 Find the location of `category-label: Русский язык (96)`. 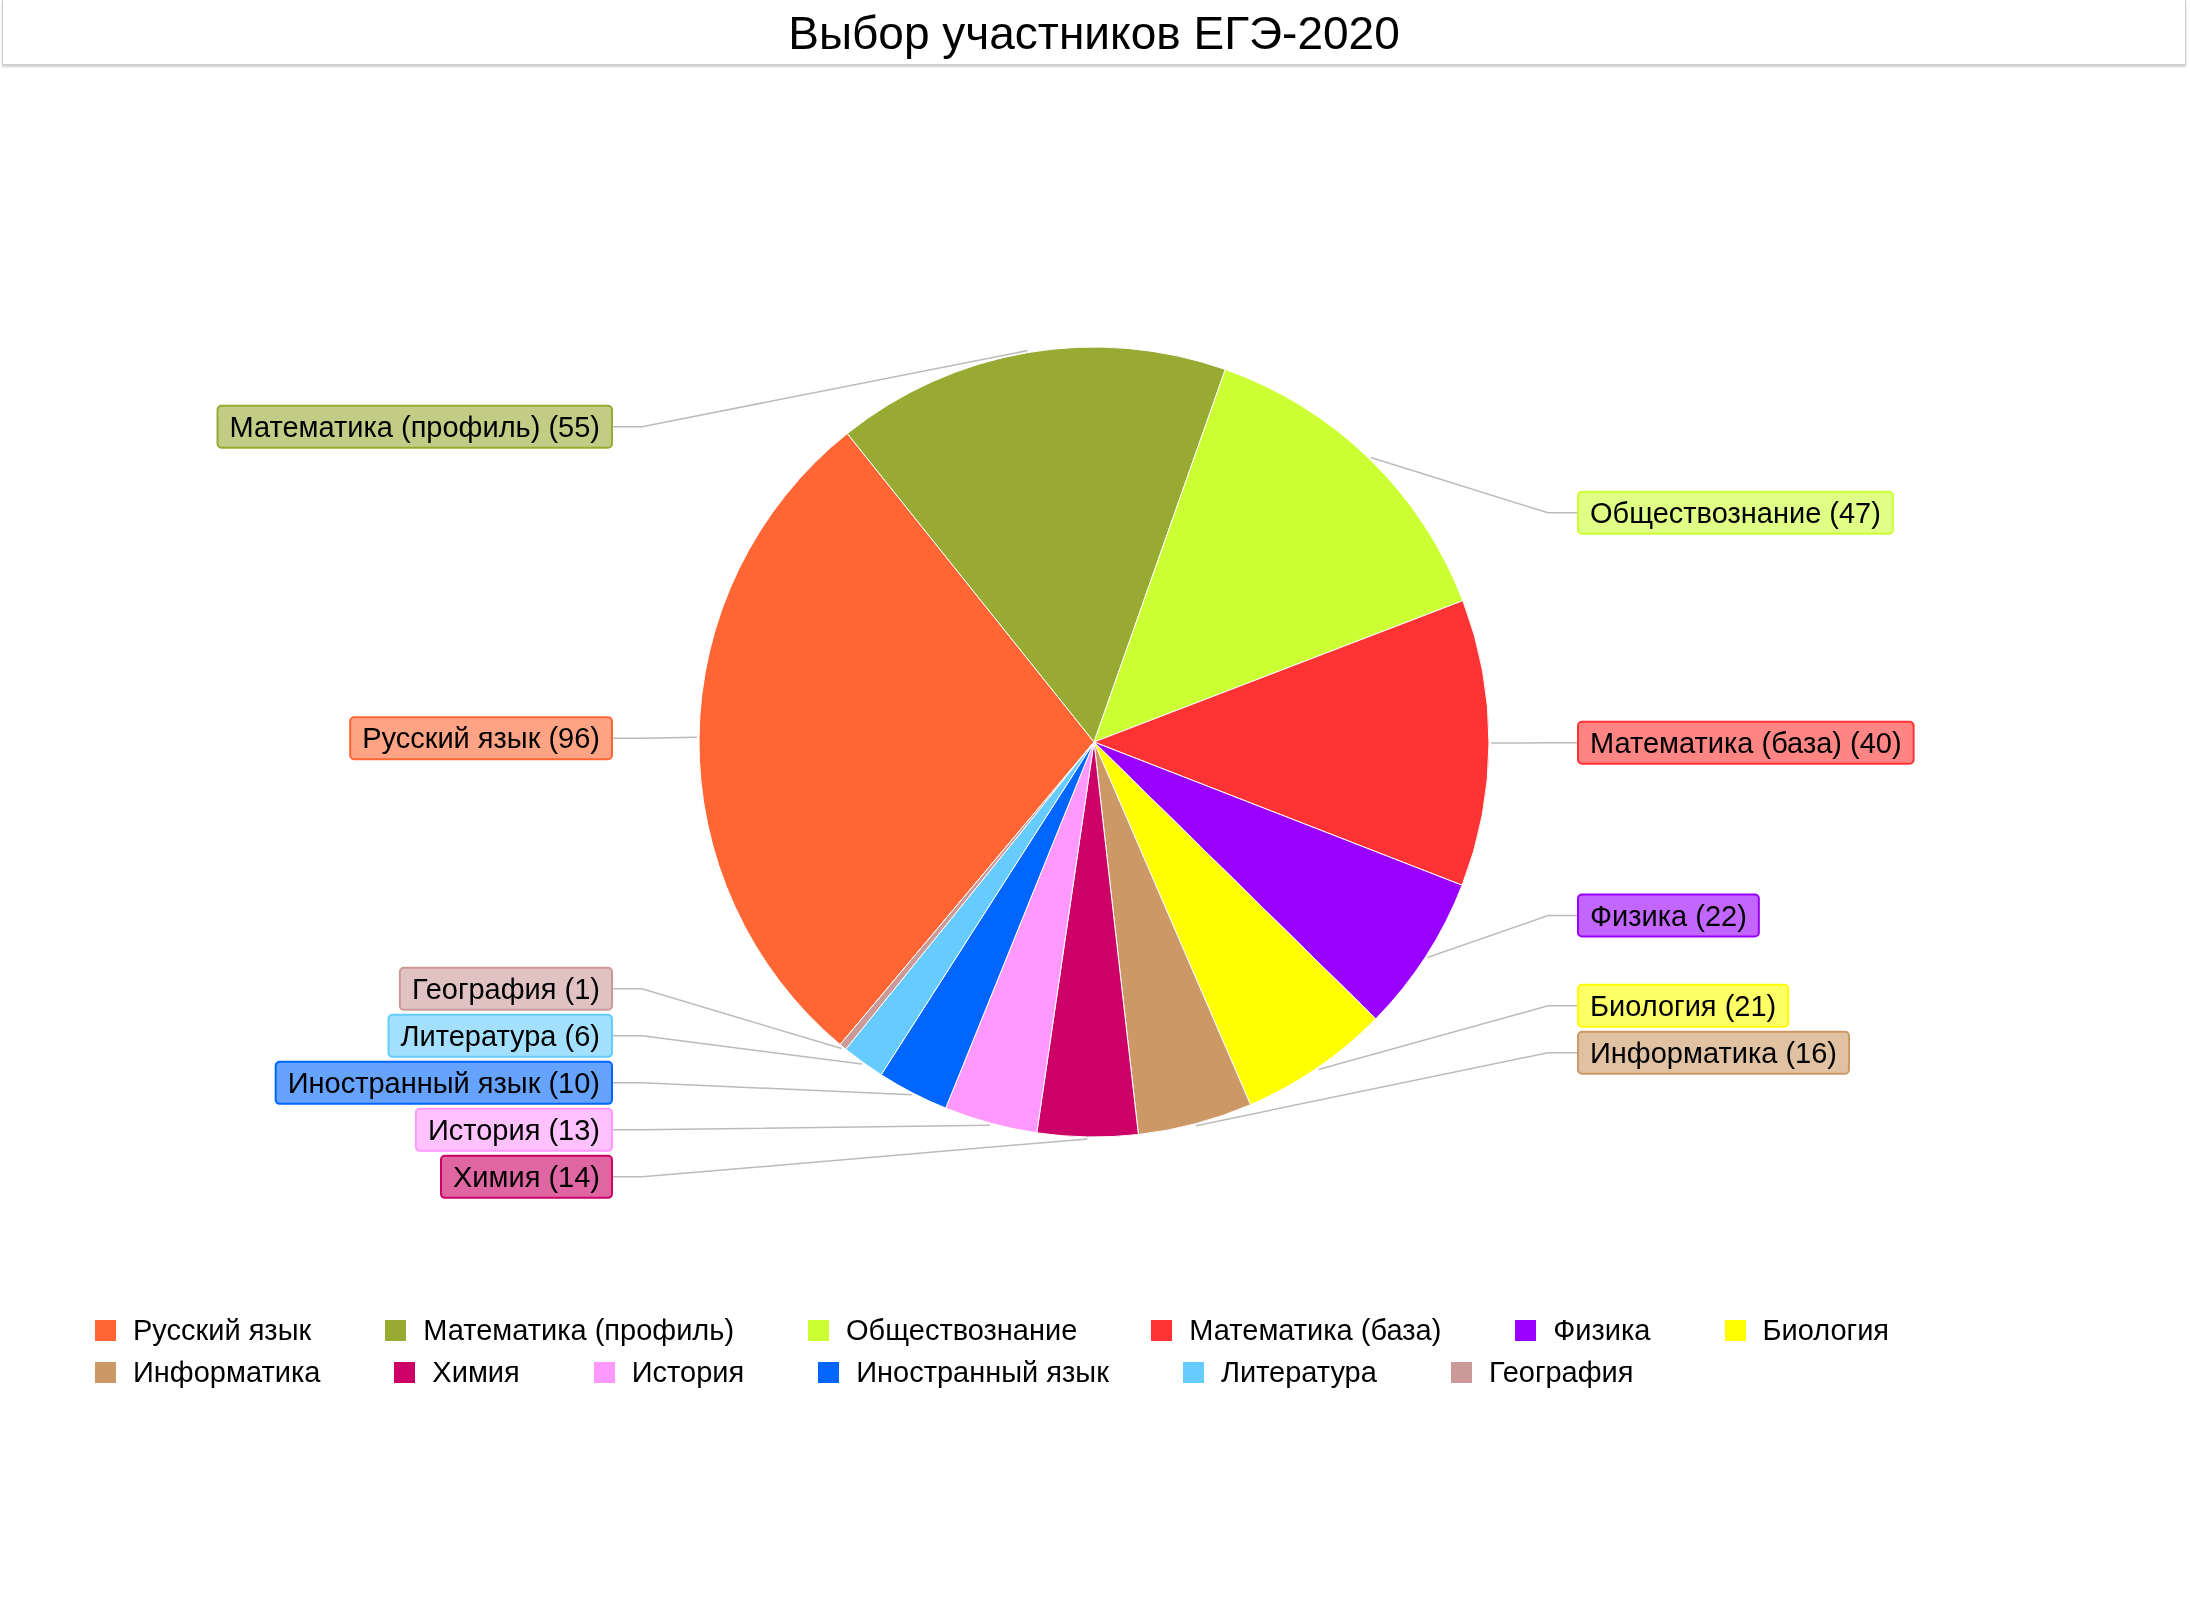

category-label: Русский язык (96) is located at coordinates (481, 738).